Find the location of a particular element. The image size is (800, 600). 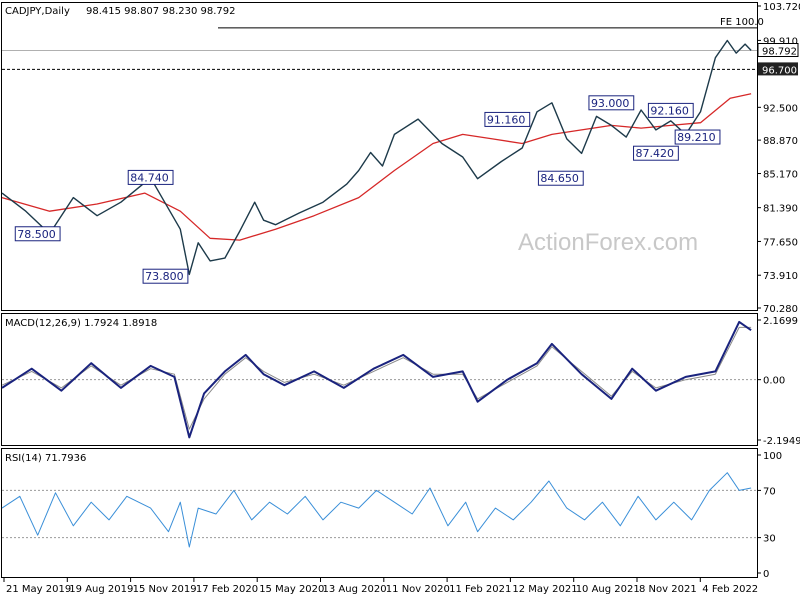

price-annotation-label: 92.160 is located at coordinates (669, 110).